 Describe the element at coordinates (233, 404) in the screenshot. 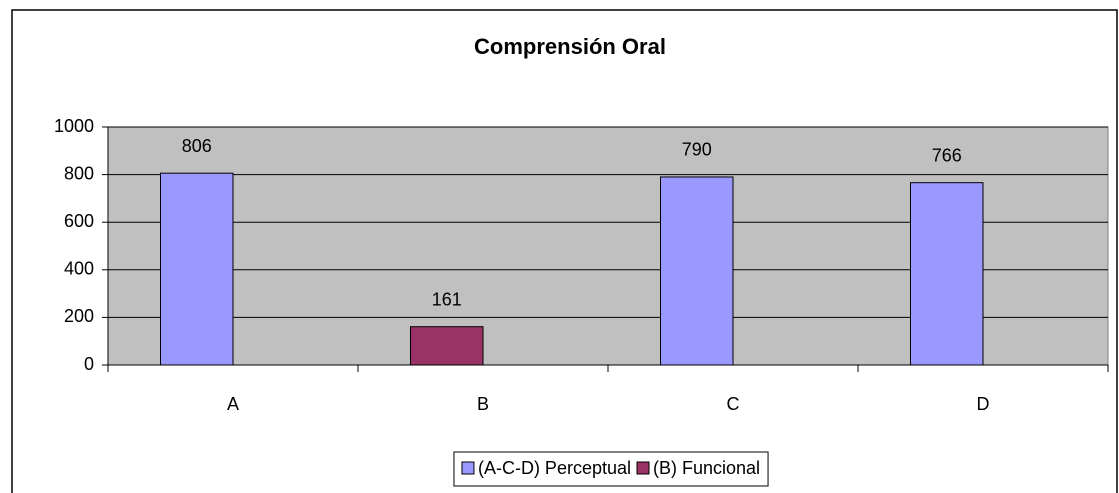

I see `x-tick-label: A` at that location.